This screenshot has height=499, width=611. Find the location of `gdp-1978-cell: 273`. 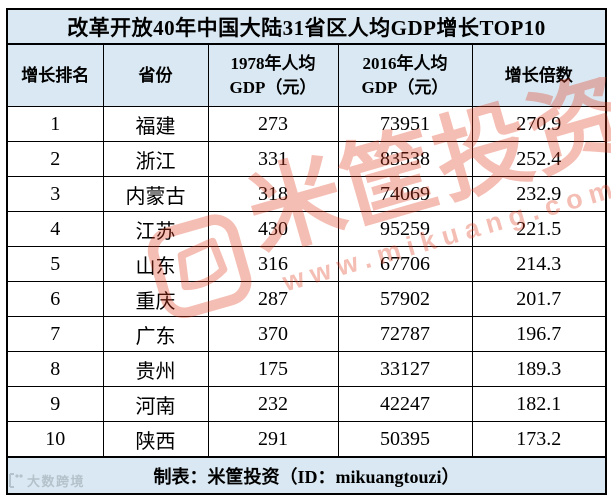

gdp-1978-cell: 273 is located at coordinates (273, 124).